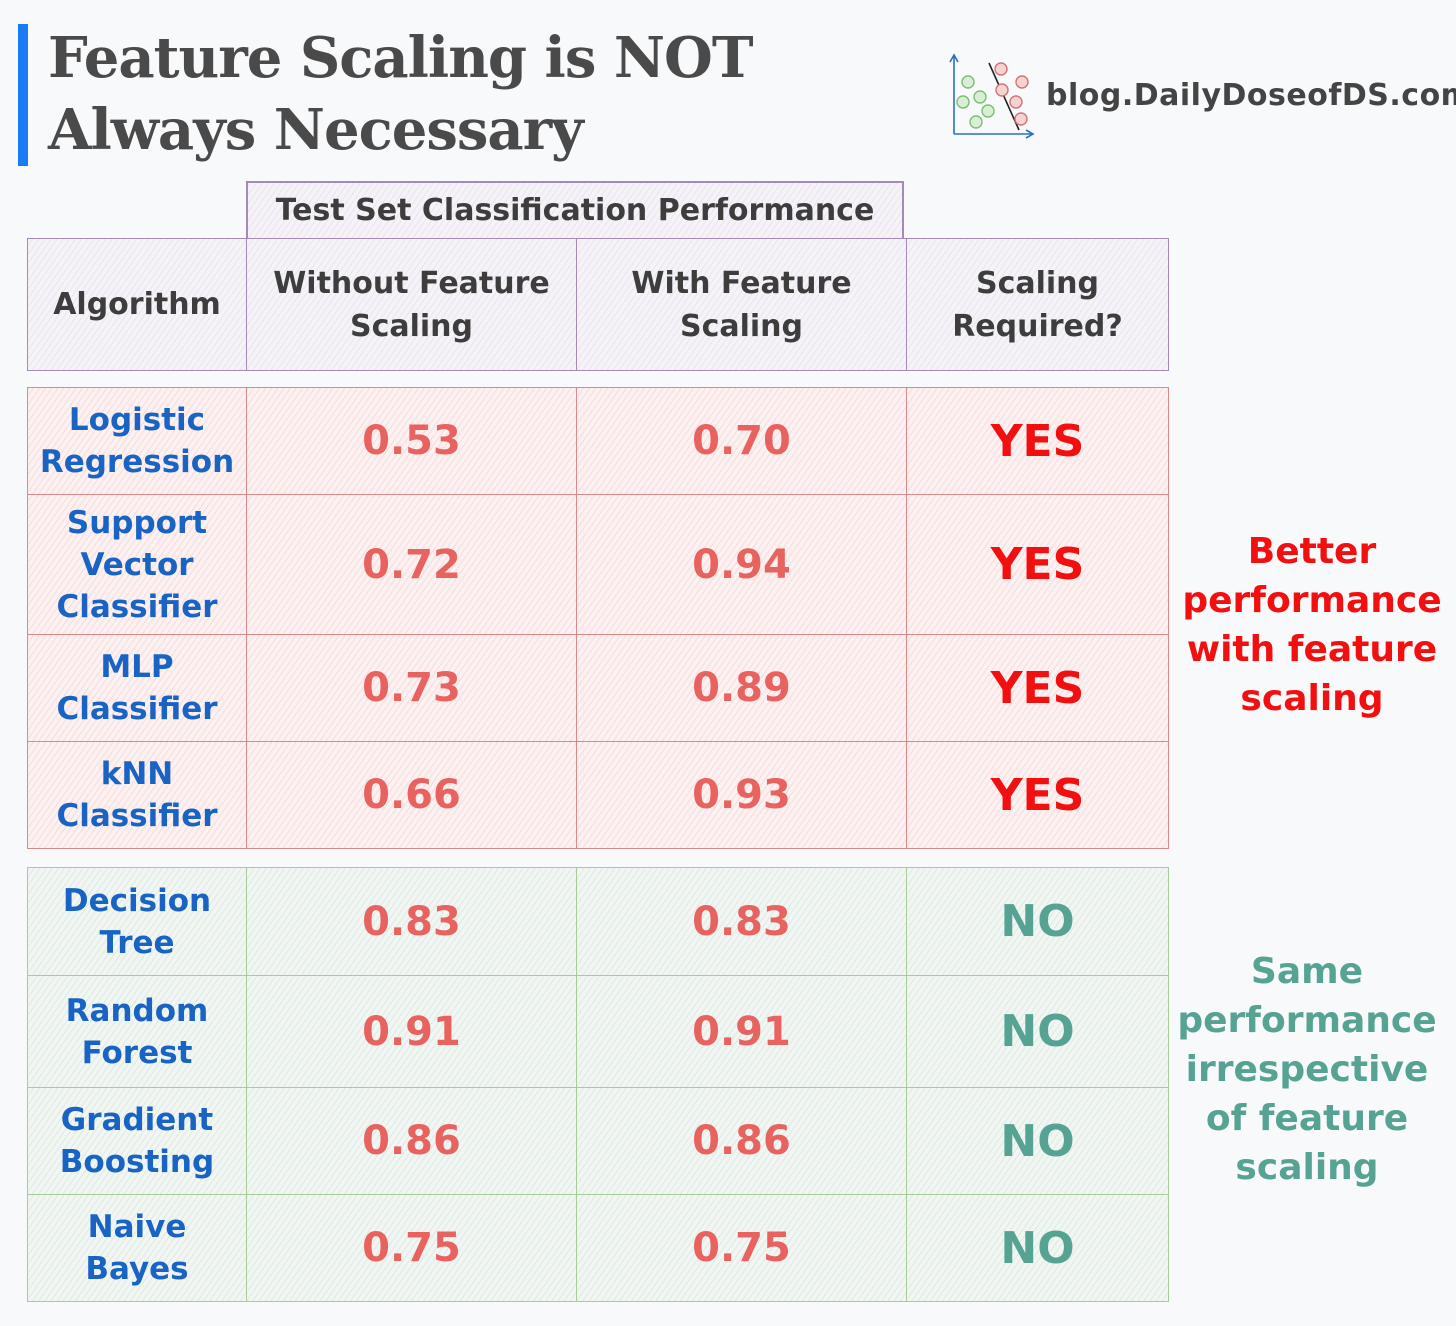 The image size is (1456, 1326). What do you see at coordinates (137, 1248) in the screenshot?
I see `algorithm-name: Naive Bayes` at bounding box center [137, 1248].